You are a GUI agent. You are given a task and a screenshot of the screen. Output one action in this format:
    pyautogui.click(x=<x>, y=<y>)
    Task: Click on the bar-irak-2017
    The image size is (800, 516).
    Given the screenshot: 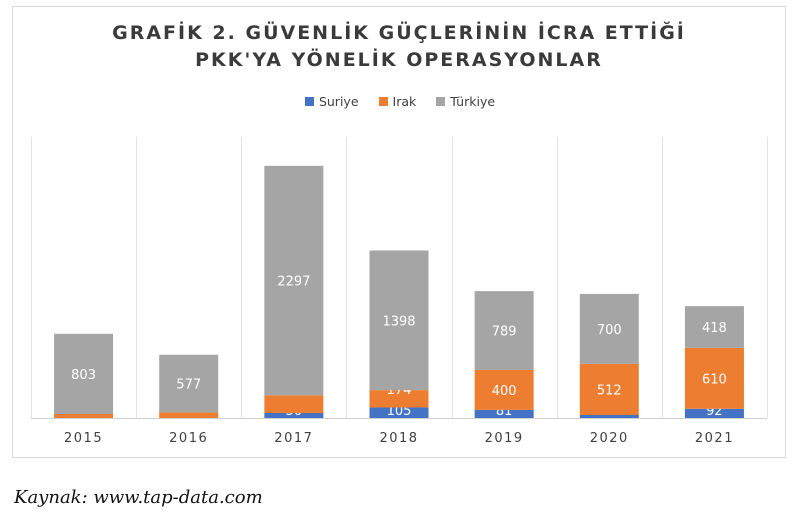 What is the action you would take?
    pyautogui.click(x=294, y=404)
    